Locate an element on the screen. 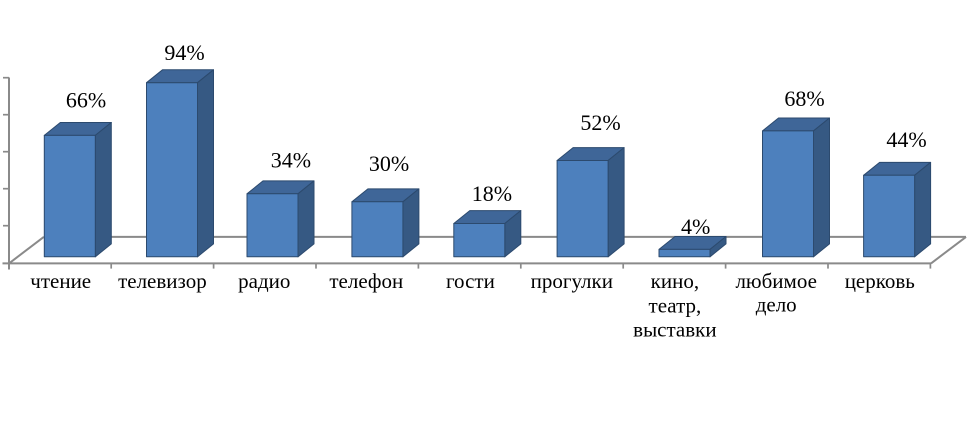 This screenshot has height=432, width=973. svg-text: 52% is located at coordinates (600, 122).